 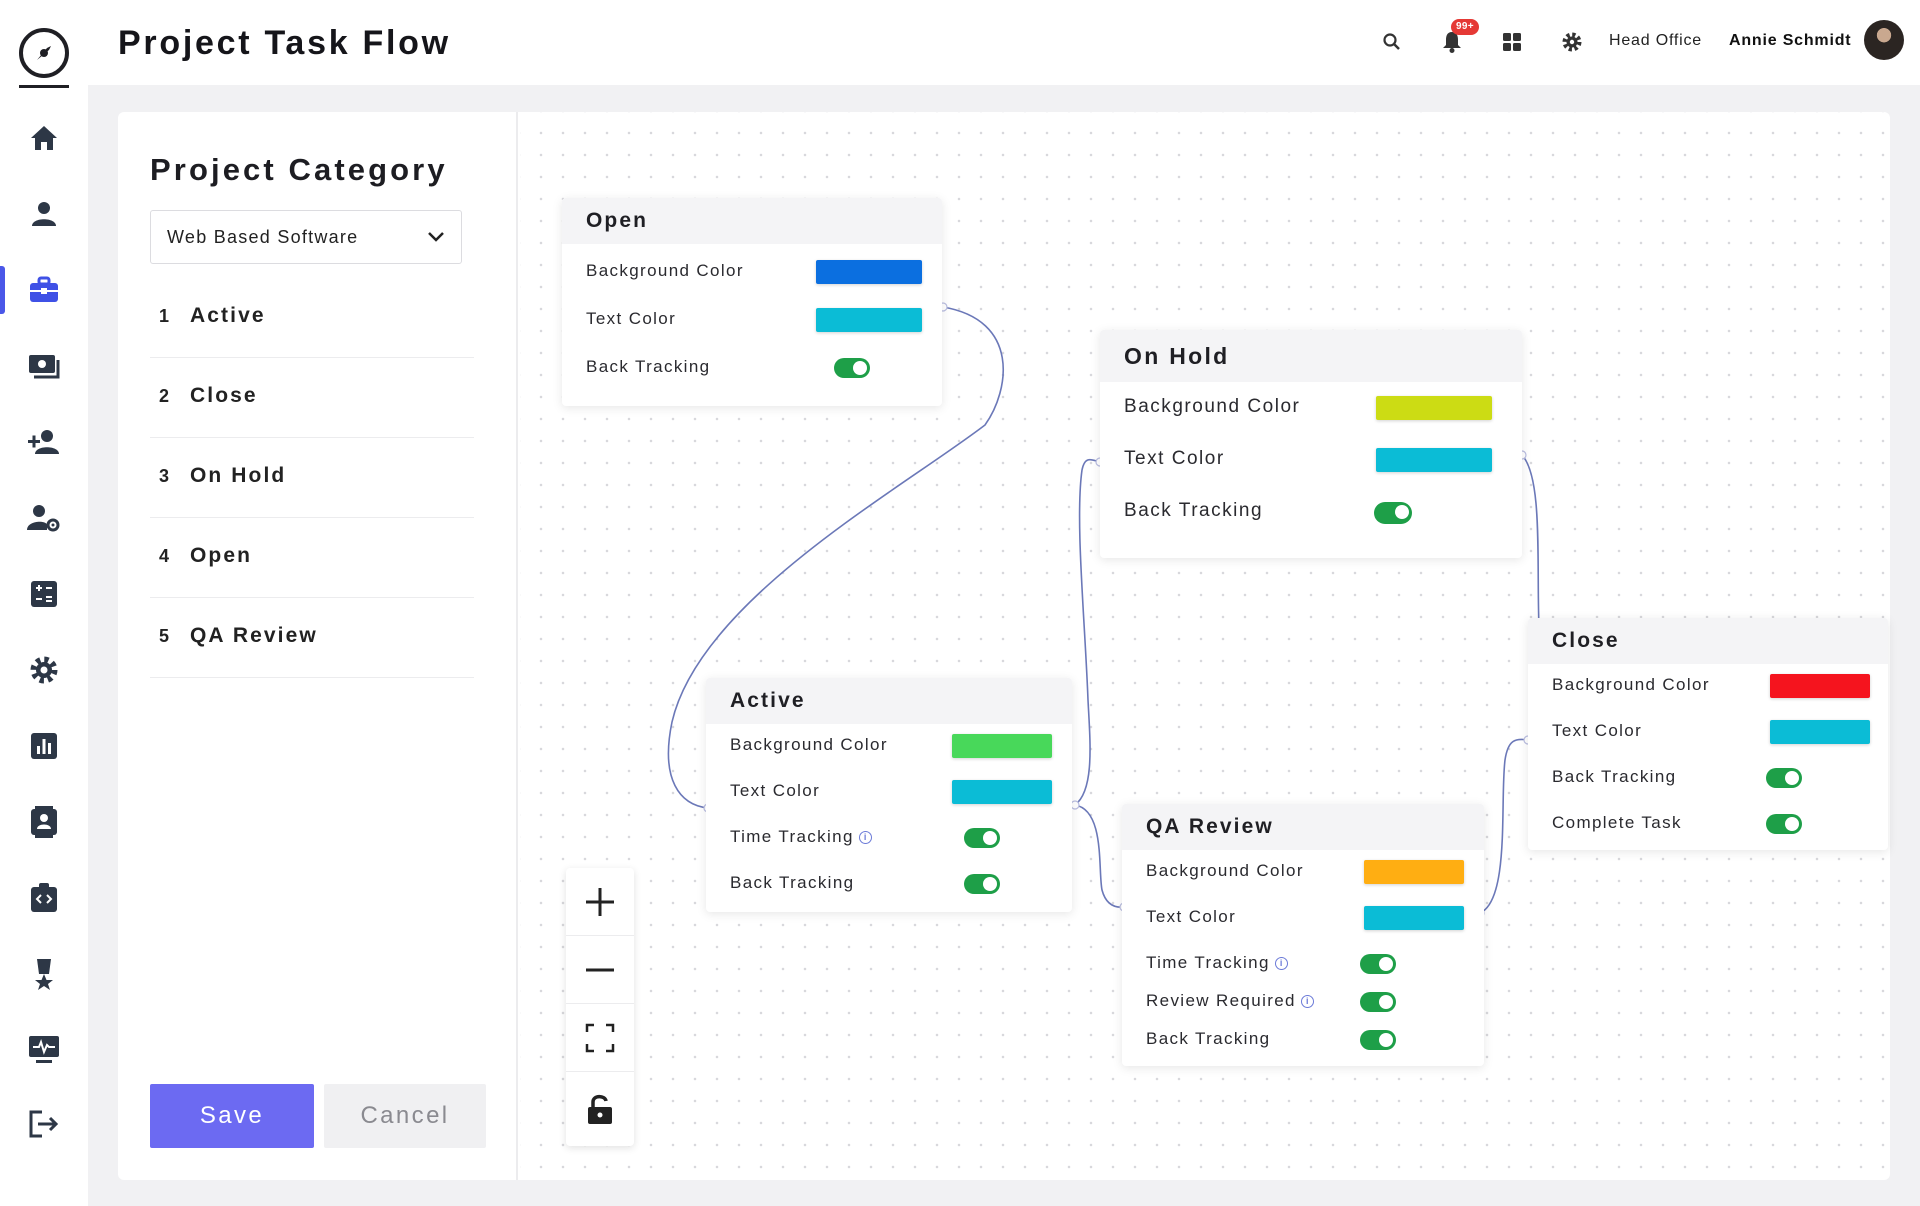 I want to click on category-label: Close, so click(x=224, y=395).